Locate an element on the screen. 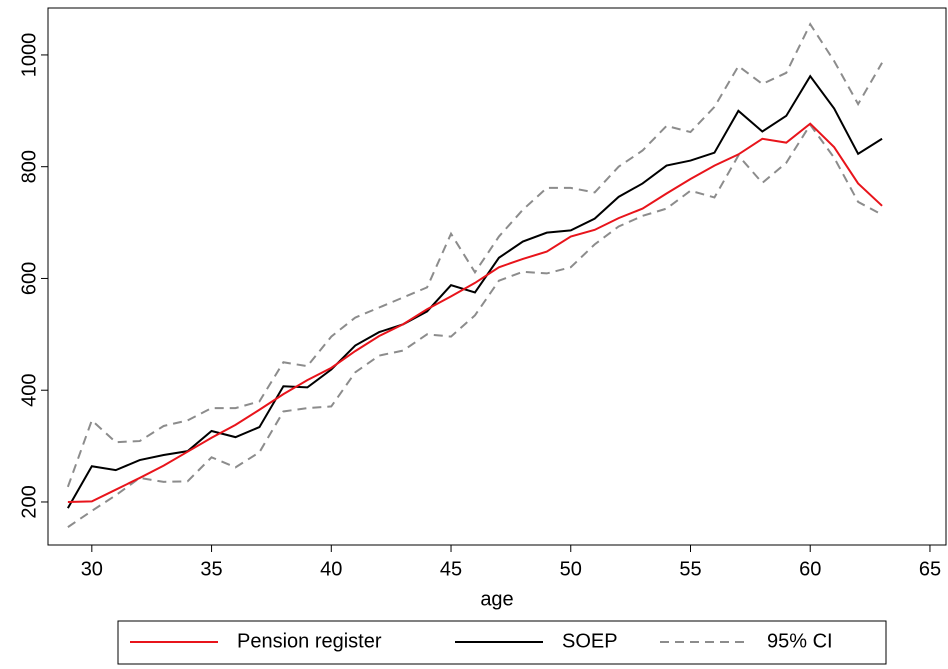 This screenshot has width=948, height=669. x-tick-label: 60 is located at coordinates (810, 569).